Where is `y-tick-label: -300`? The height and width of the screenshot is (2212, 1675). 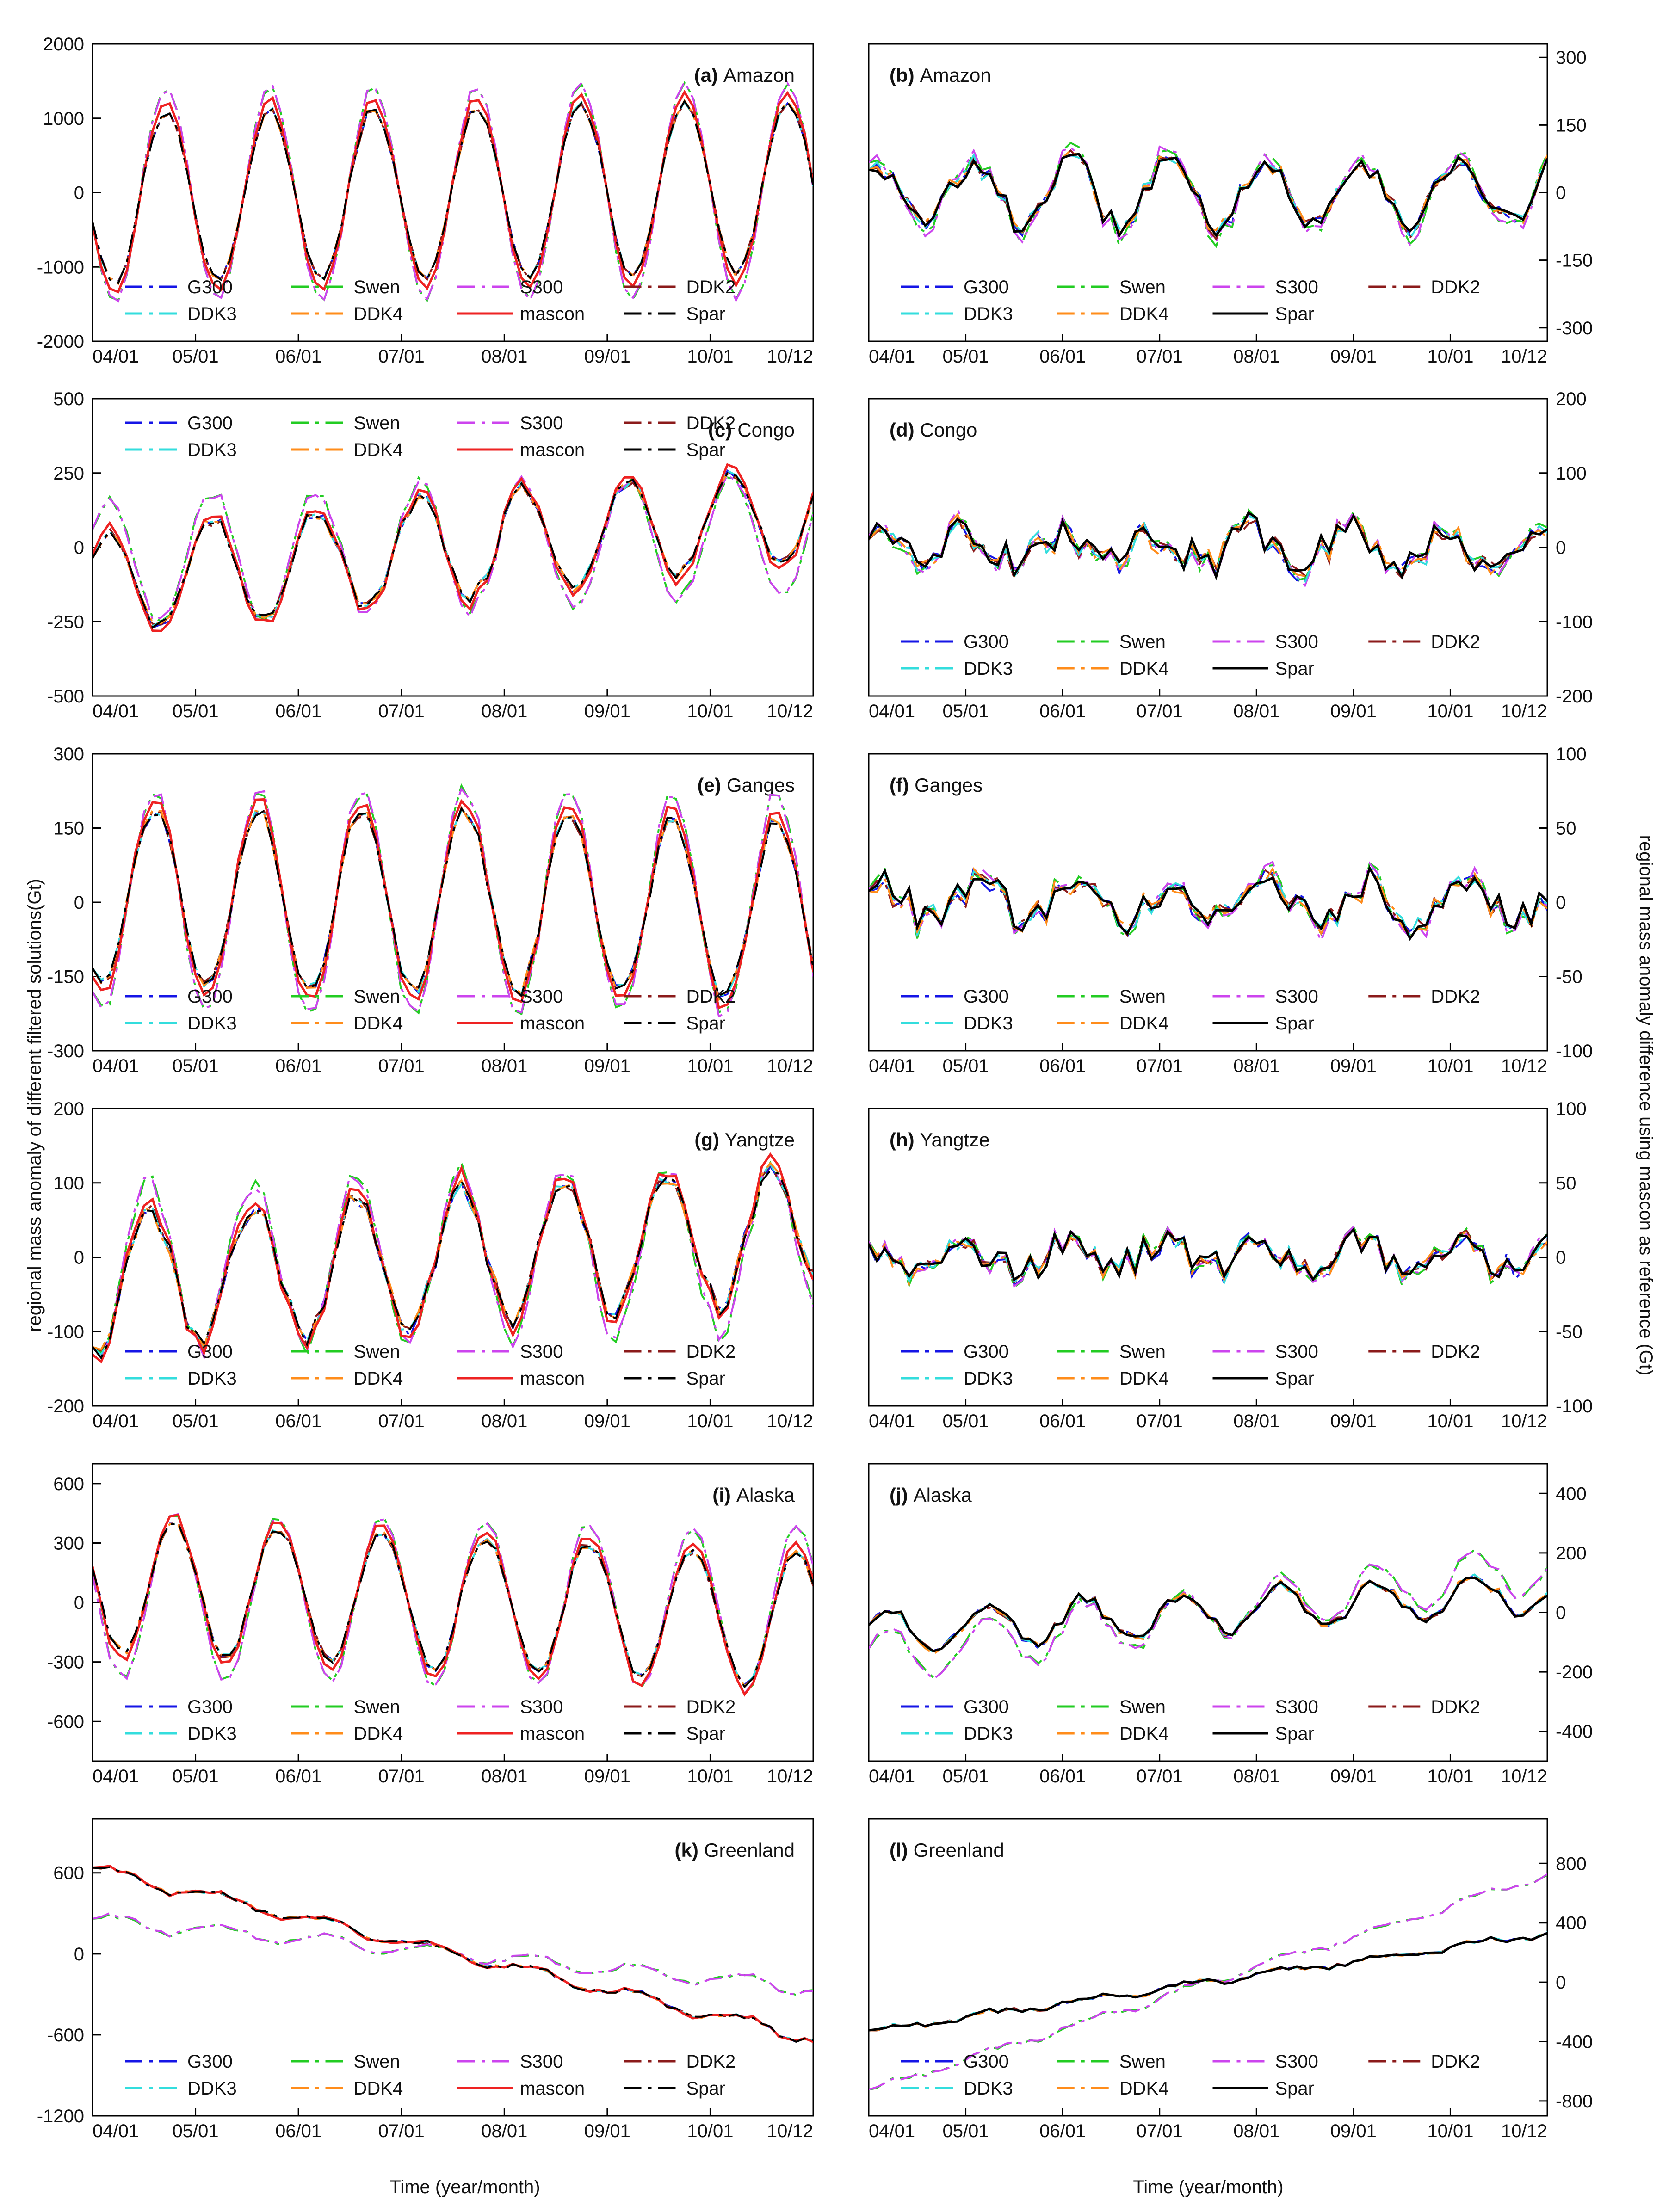
y-tick-label: -300 is located at coordinates (65, 1663).